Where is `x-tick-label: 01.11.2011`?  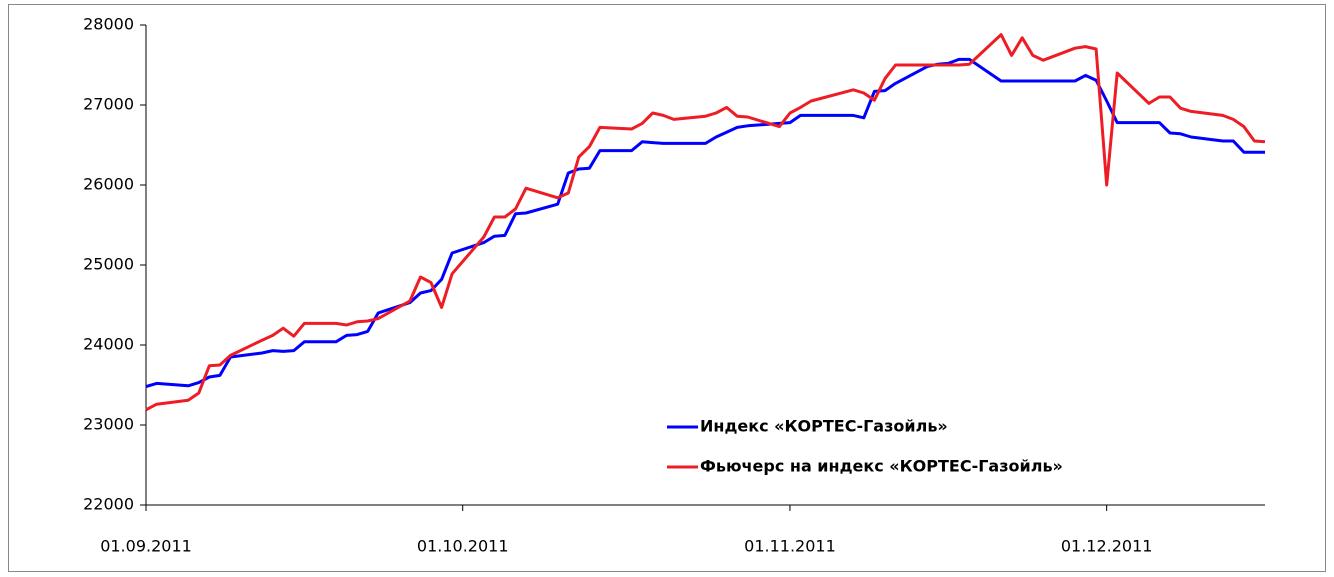
x-tick-label: 01.11.2011 is located at coordinates (790, 546).